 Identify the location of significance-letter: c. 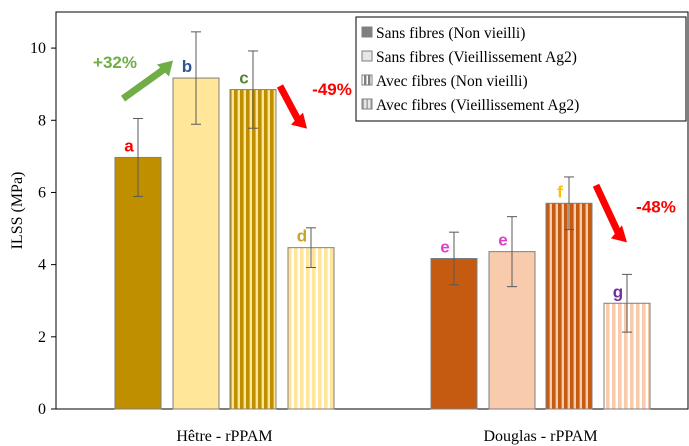
(243, 78).